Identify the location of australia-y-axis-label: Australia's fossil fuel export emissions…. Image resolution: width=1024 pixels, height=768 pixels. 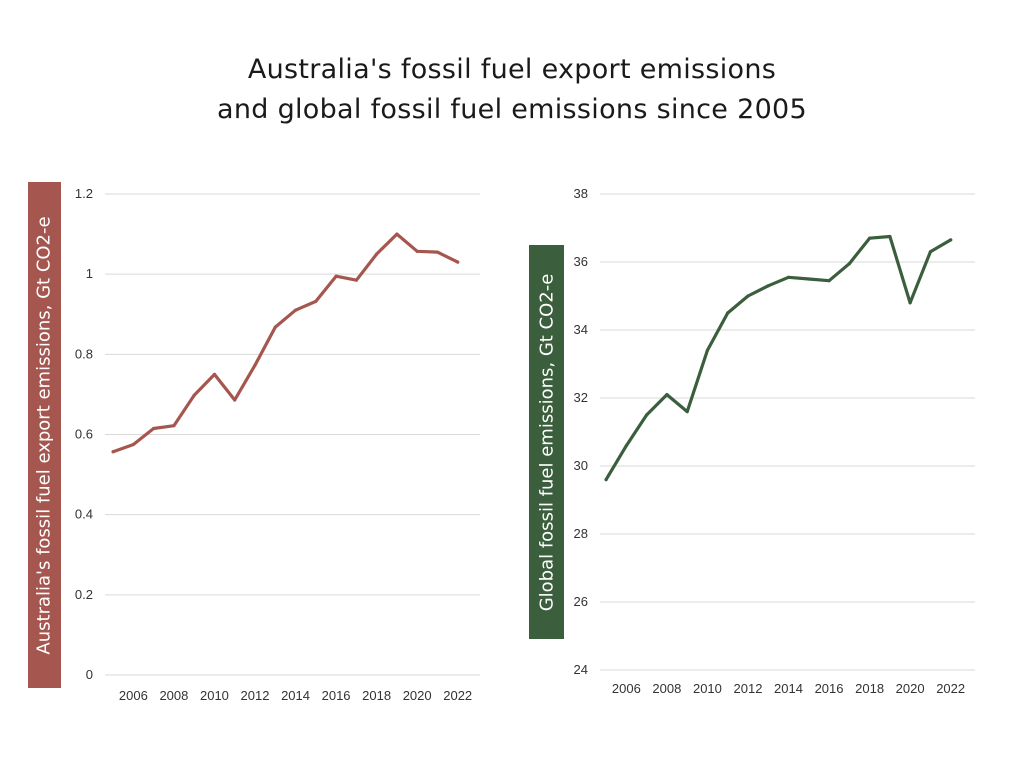
(44, 435).